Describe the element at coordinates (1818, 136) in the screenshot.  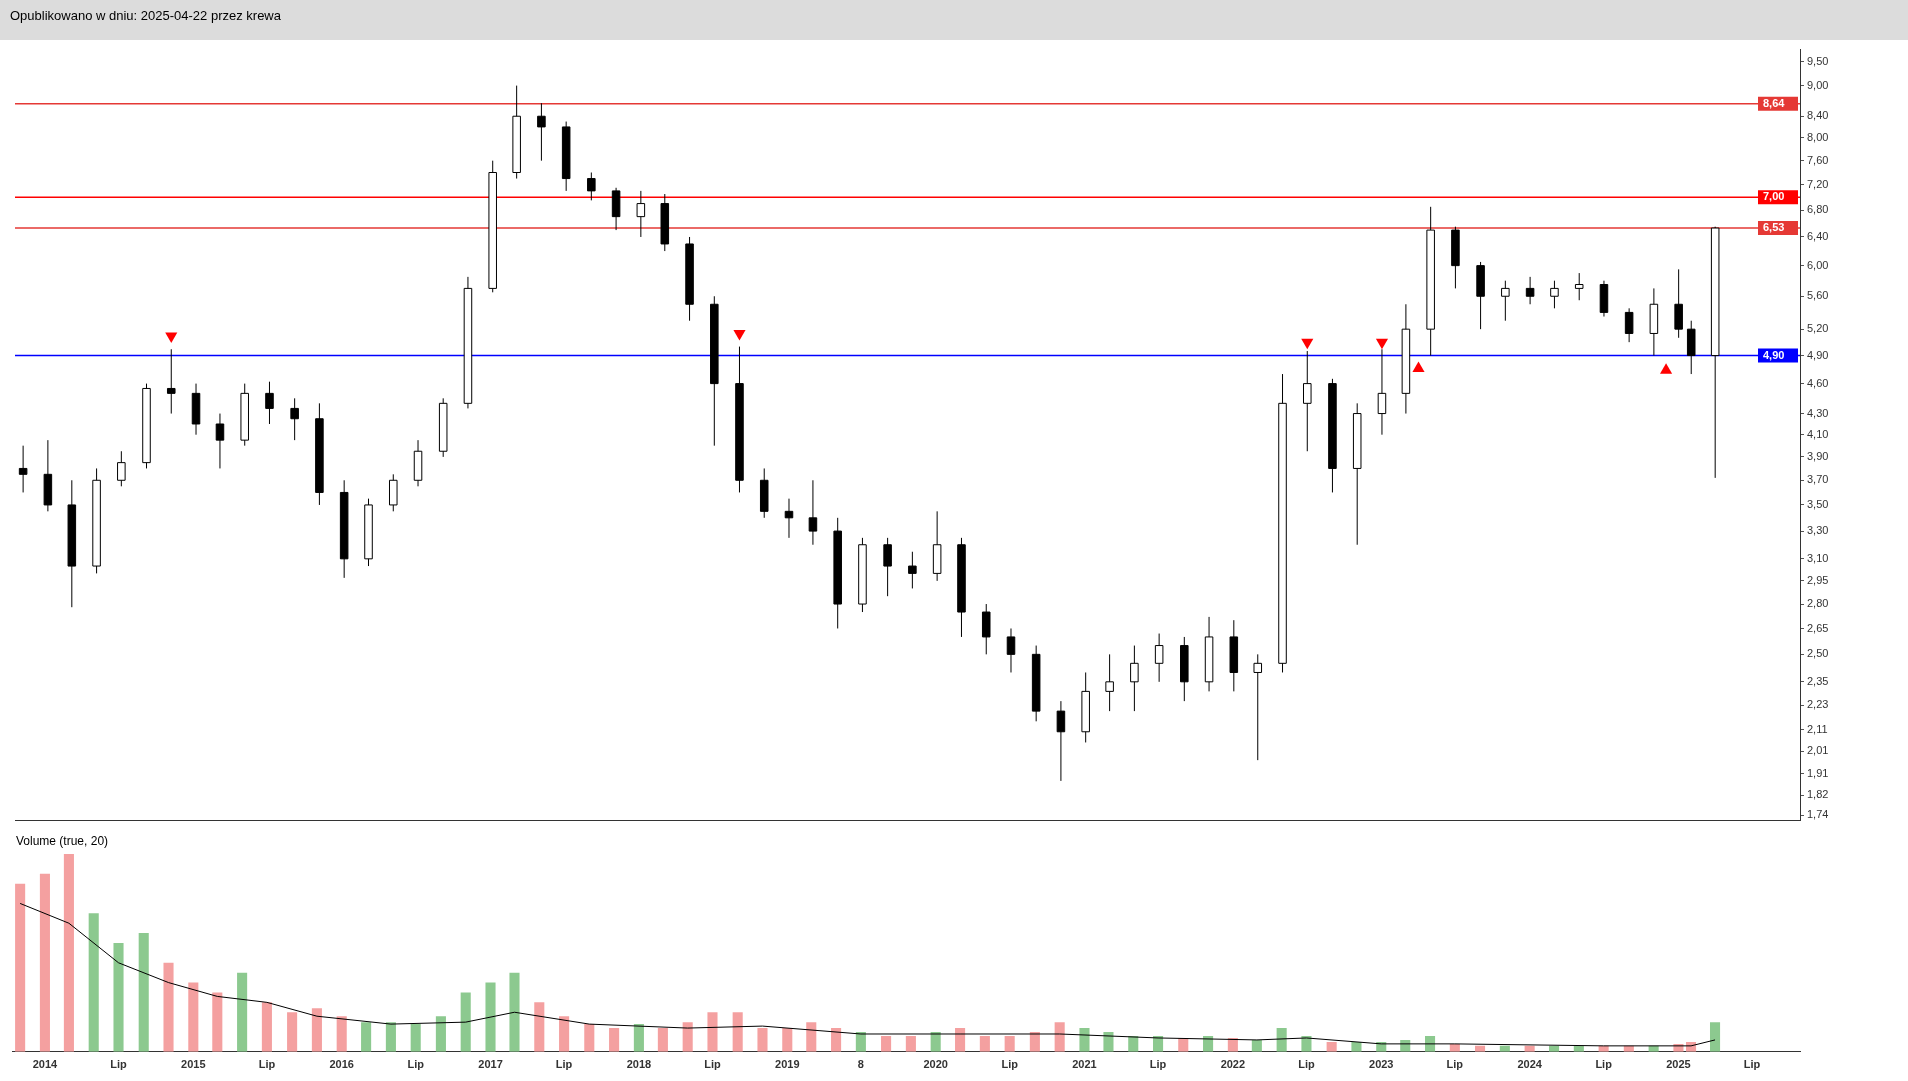
I see `y-tick-label: 8,00` at that location.